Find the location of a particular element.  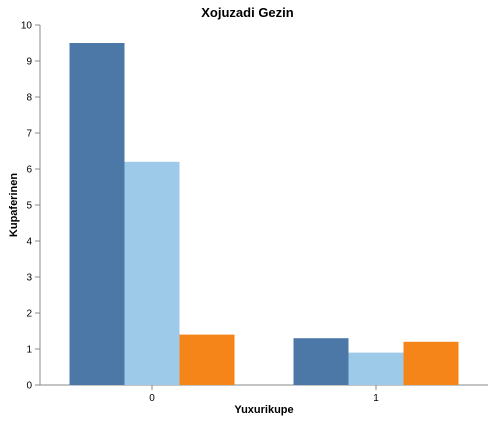

y-tick-label: 2 is located at coordinates (29, 314).